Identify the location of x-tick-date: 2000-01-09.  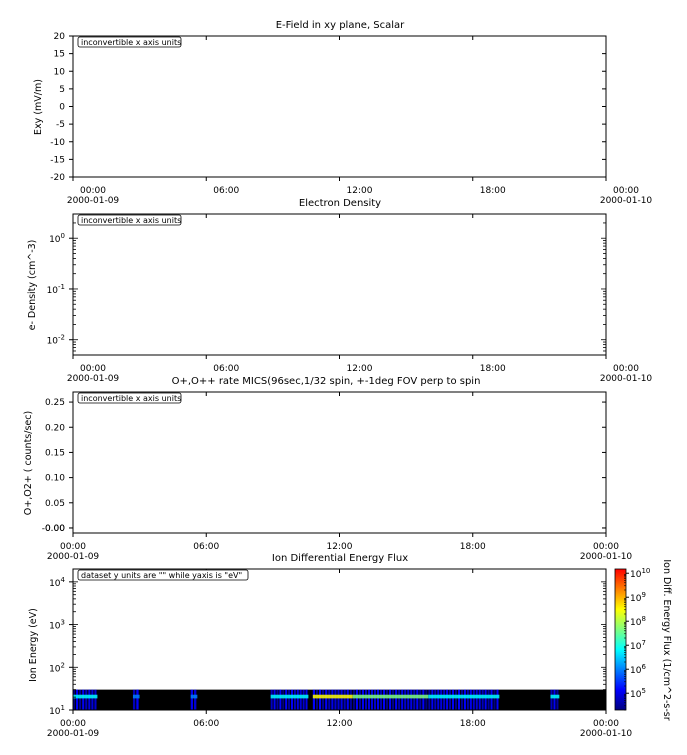
(73, 734).